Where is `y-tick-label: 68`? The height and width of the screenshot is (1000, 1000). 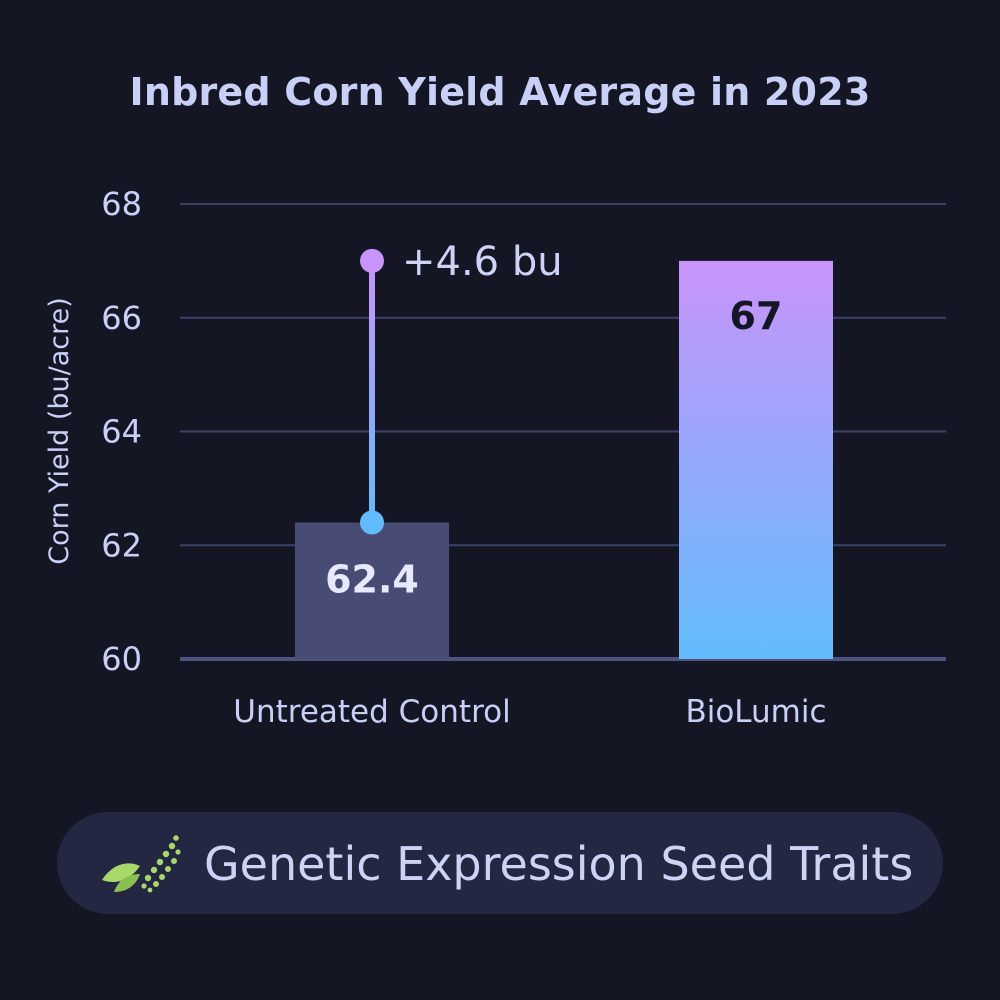
y-tick-label: 68 is located at coordinates (121, 204).